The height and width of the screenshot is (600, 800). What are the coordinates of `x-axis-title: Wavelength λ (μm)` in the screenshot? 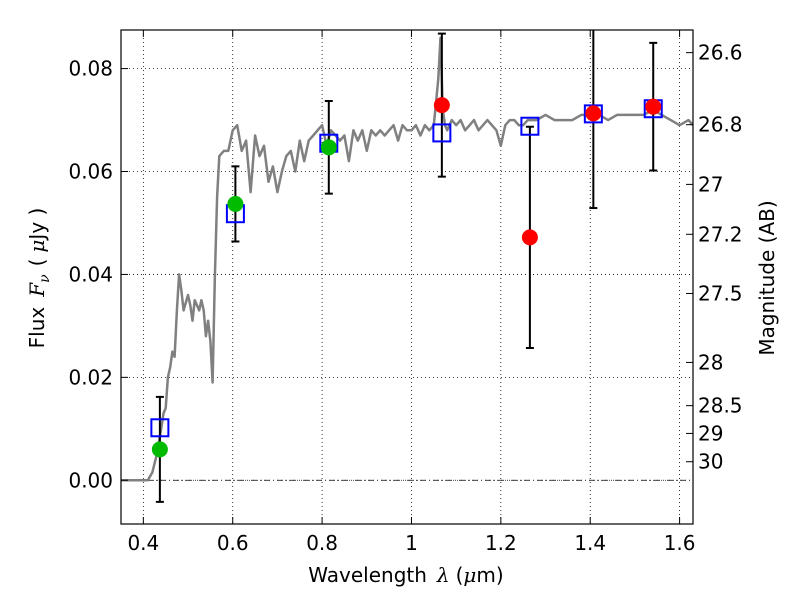 It's located at (405, 575).